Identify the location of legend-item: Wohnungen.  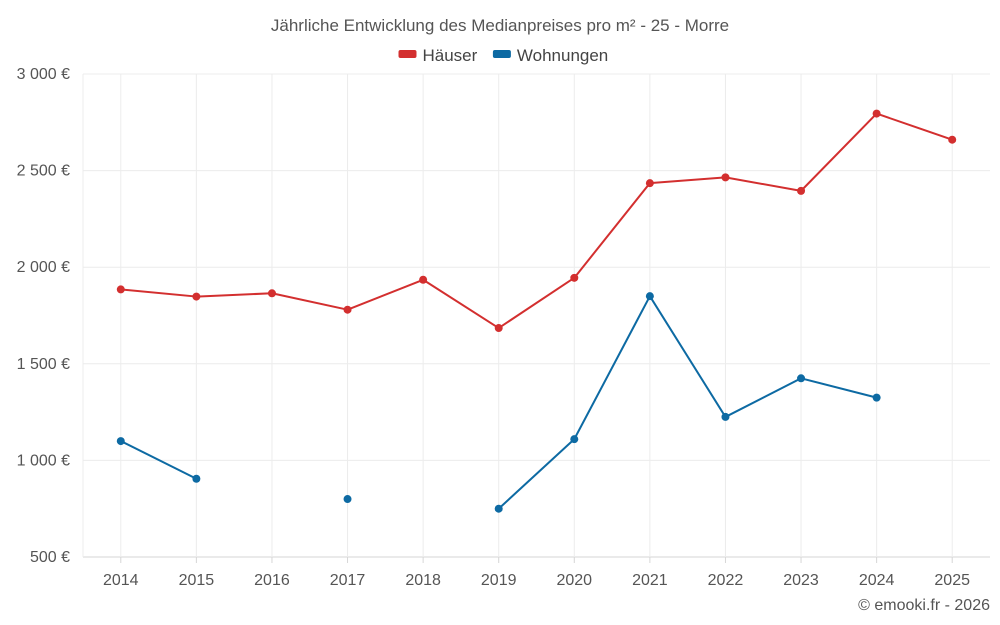
(550, 55).